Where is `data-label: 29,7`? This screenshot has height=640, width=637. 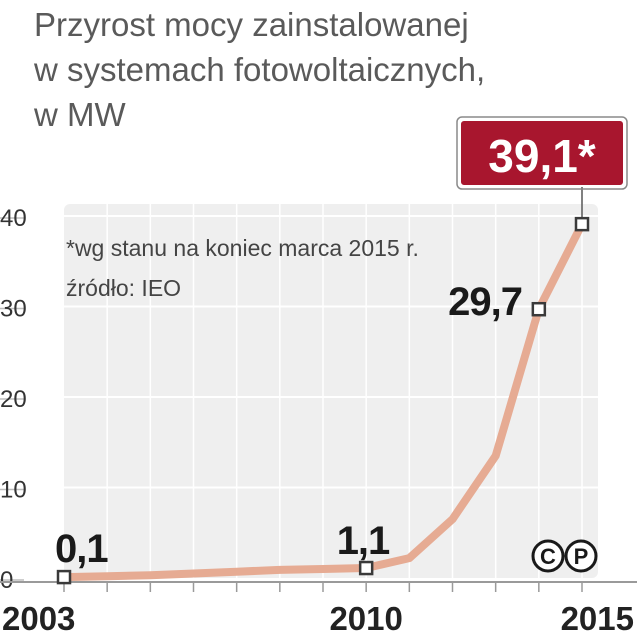 data-label: 29,7 is located at coordinates (485, 302).